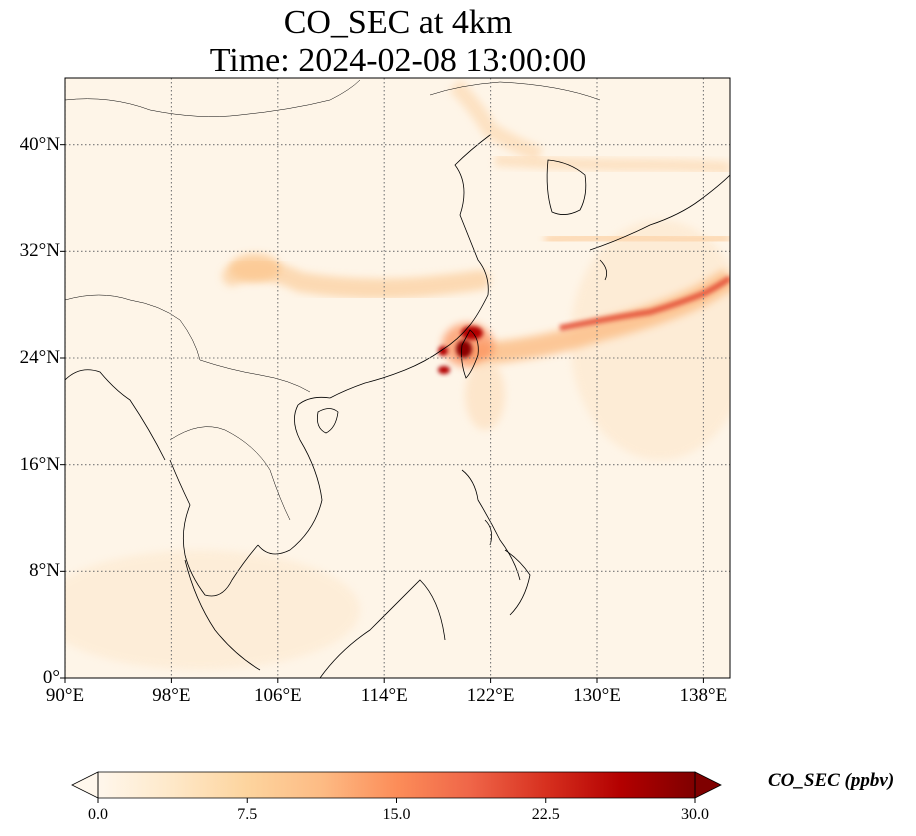 The image size is (916, 836). I want to click on lat-tick-label: 8°N, so click(44, 571).